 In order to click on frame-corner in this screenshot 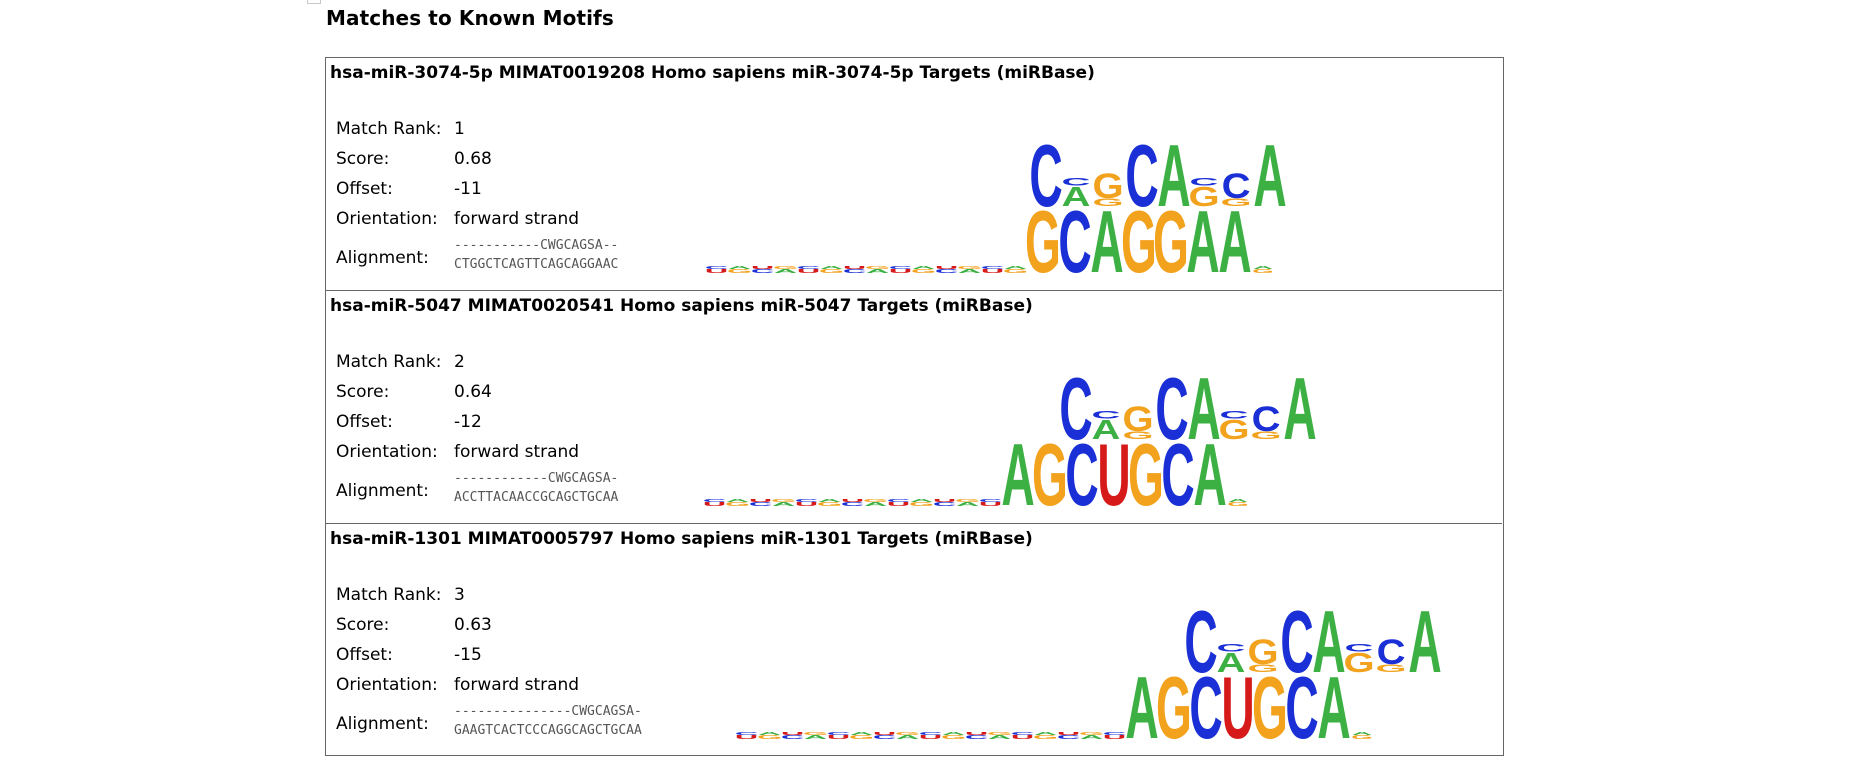, I will do `click(314, 2)`.